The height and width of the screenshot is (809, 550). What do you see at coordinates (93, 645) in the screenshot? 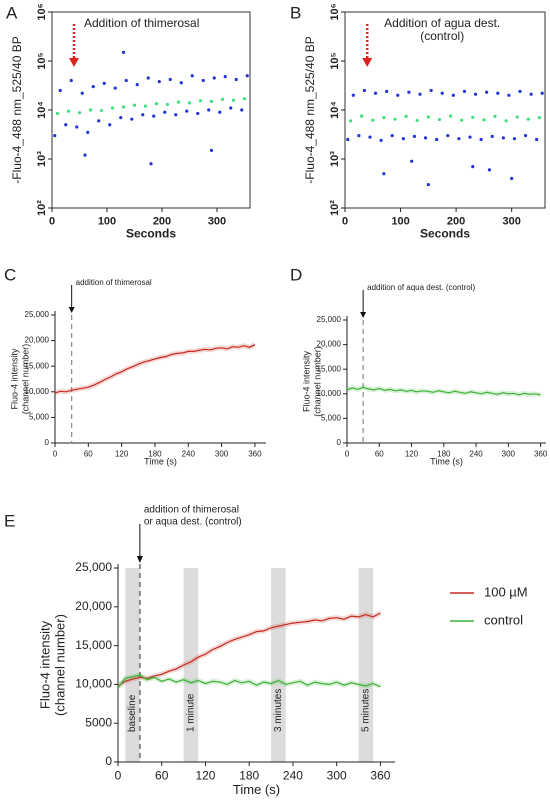
I see `y-tick-label: 15,000` at bounding box center [93, 645].